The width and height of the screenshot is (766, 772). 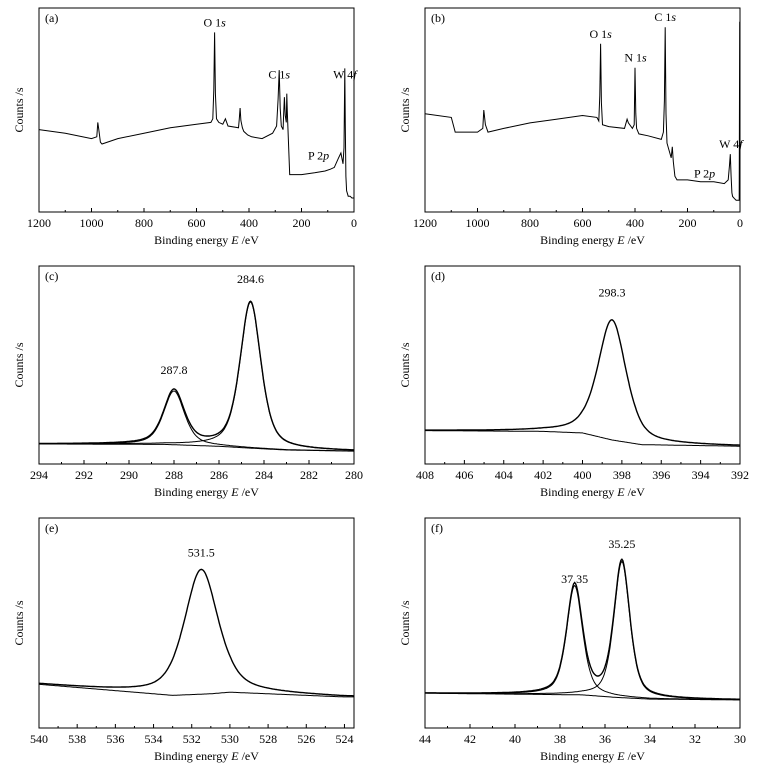 What do you see at coordinates (154, 739) in the screenshot?
I see `x-tick-label: 534` at bounding box center [154, 739].